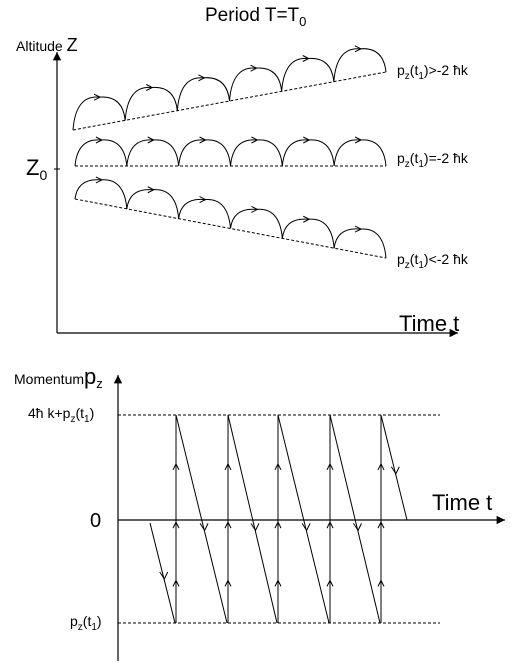 The image size is (511, 669). Describe the element at coordinates (61, 415) in the screenshot. I see `upper-level-label: 4ħ k+pz(t1)` at that location.